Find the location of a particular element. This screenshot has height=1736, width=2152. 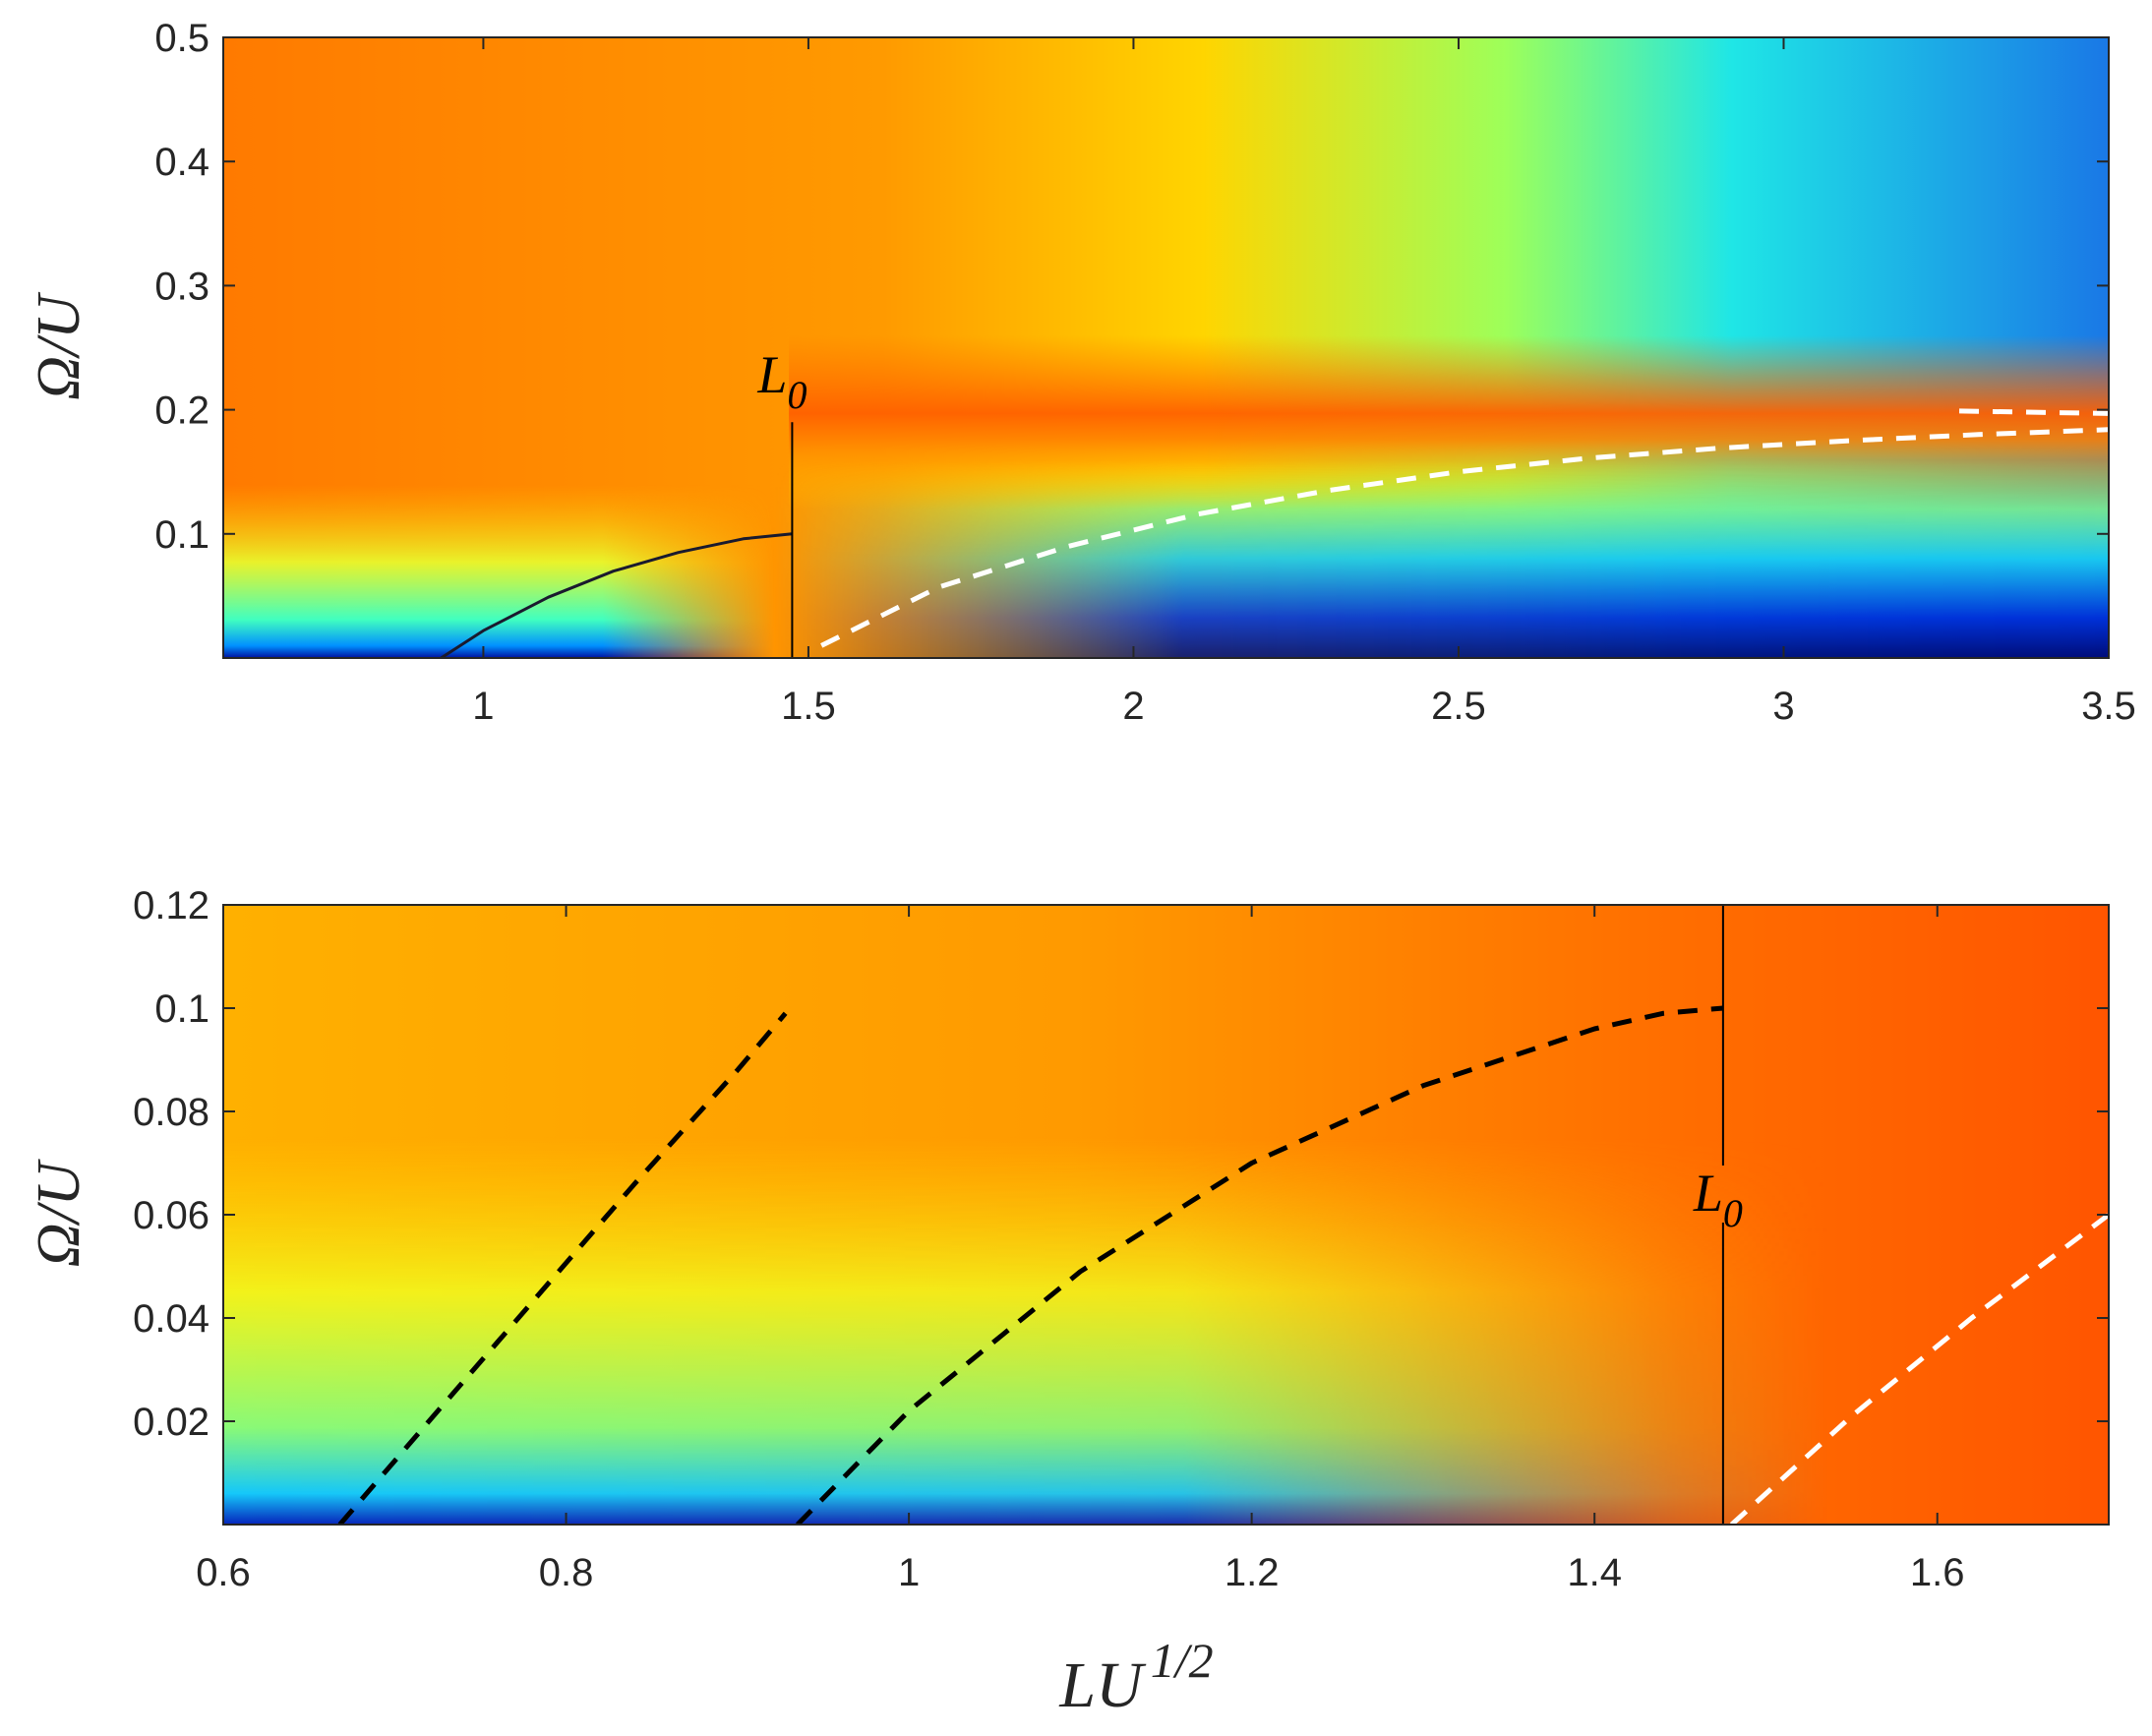

x-tick-label: 1.4 is located at coordinates (1594, 1572).